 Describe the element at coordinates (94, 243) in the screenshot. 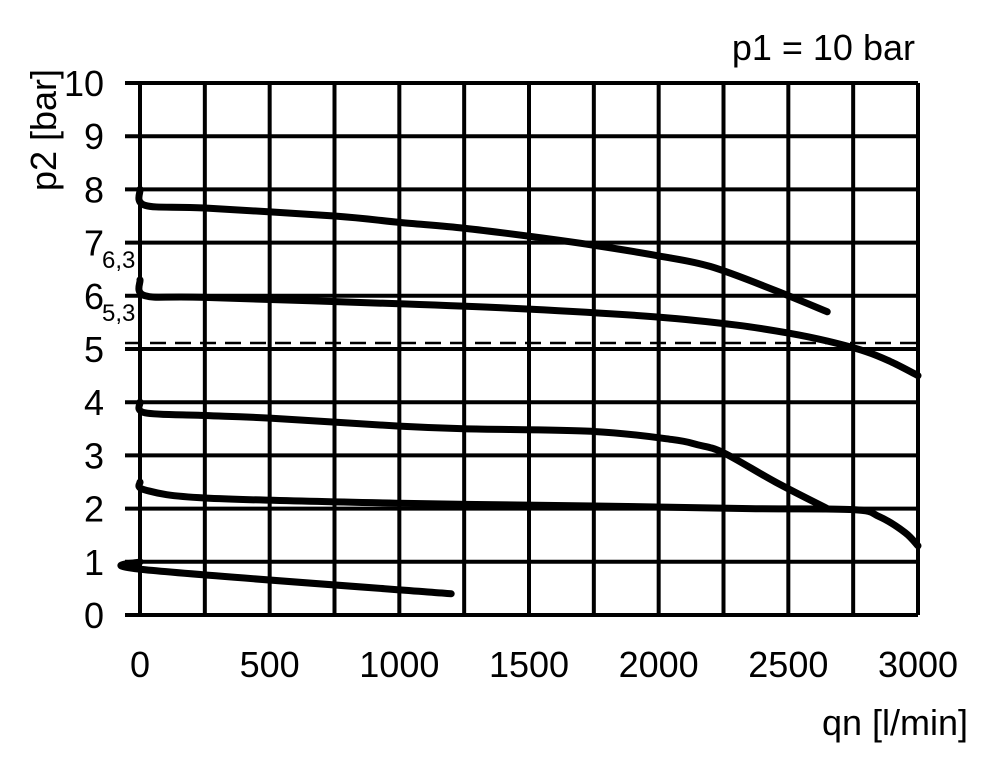

I see `y-tick-label: 7` at that location.